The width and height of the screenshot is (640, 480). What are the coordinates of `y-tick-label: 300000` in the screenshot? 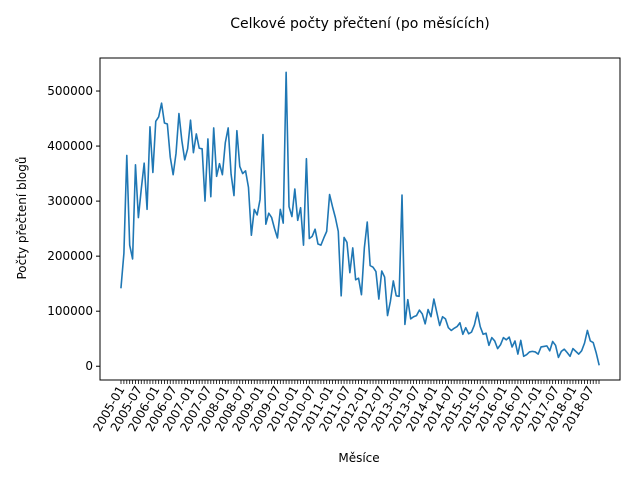 It's located at (70, 201).